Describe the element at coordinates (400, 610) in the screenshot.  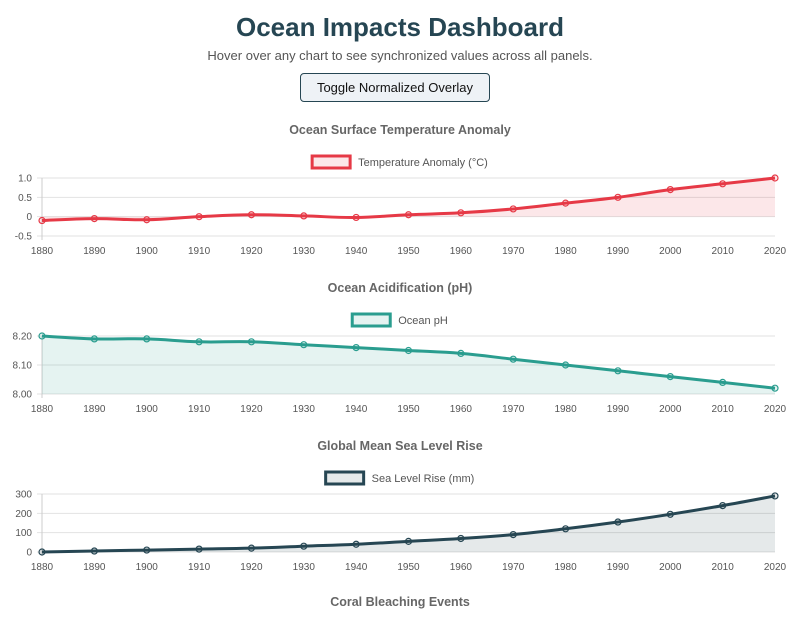
I see `coral-bleaching-chart: Coral Bleaching Events` at that location.